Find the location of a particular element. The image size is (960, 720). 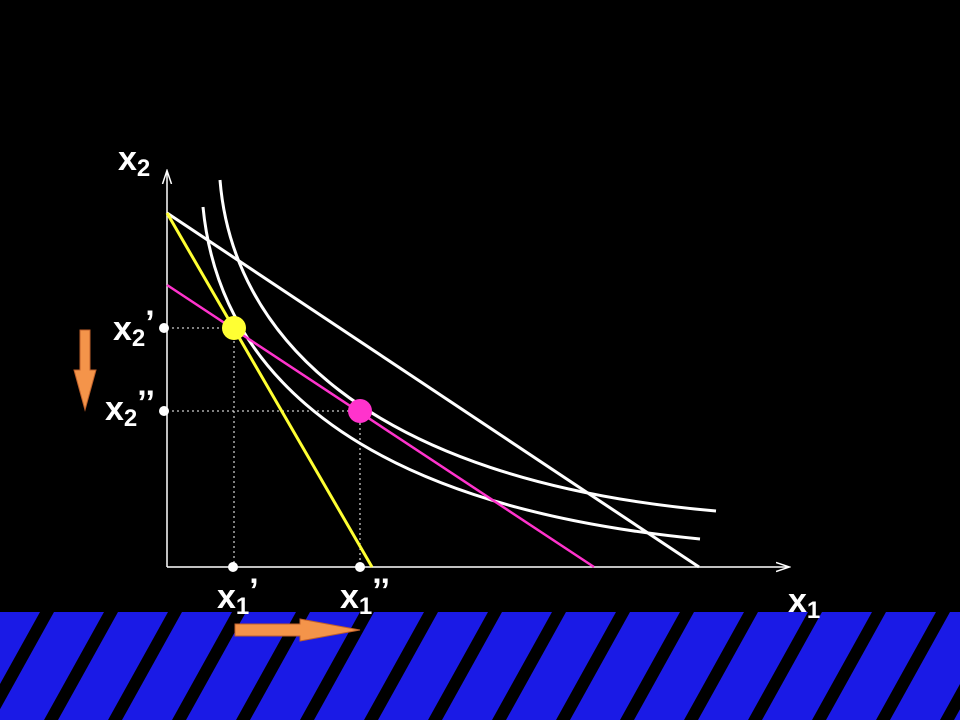

x2-second-label: x2’’ is located at coordinates (130, 408).